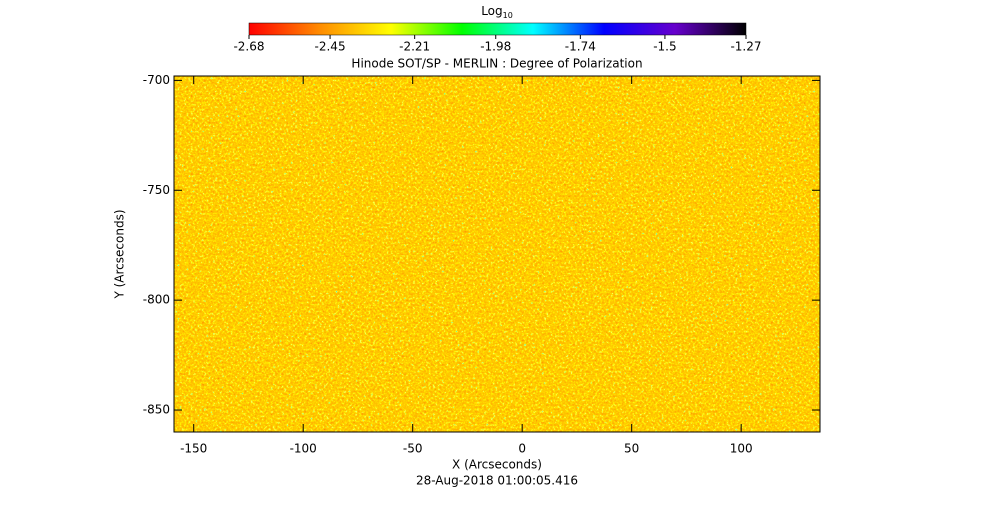 This screenshot has height=512, width=994. Describe the element at coordinates (413, 449) in the screenshot. I see `x-tick-label: -50` at that location.